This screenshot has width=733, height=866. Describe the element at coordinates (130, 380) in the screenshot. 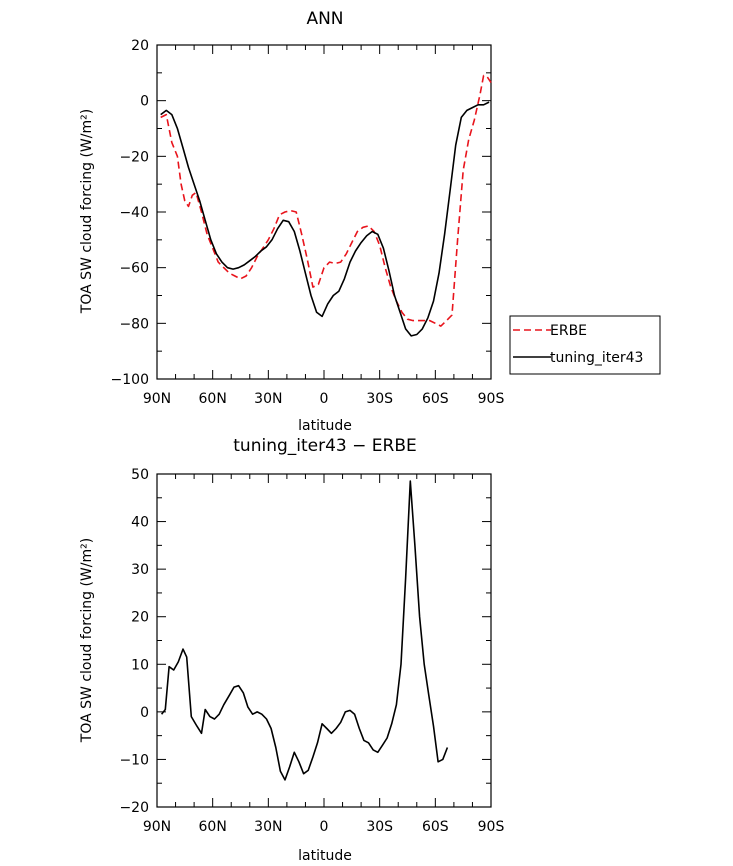

I see `y-tick-label: −100` at that location.